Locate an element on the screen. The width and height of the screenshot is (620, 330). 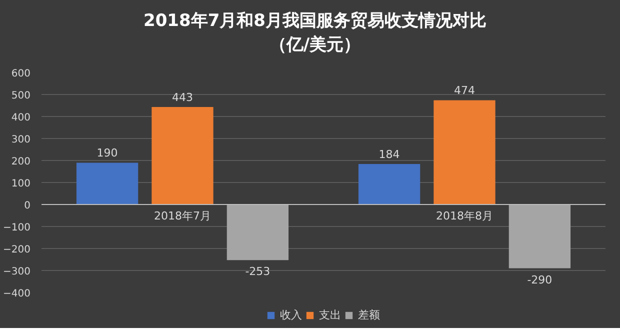
y-tick-label: −400 is located at coordinates (17, 294).